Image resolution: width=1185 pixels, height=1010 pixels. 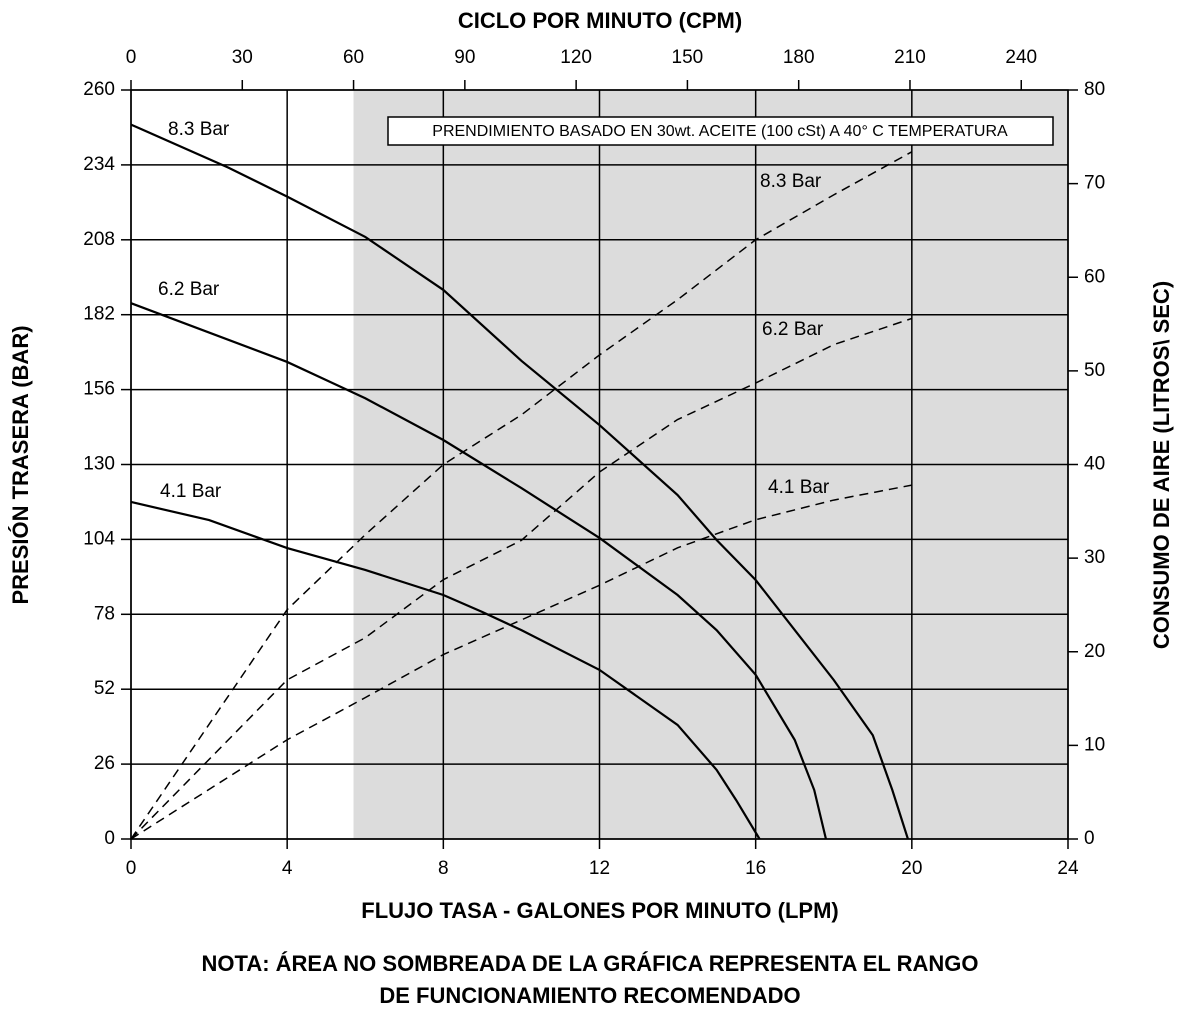 I want to click on x2-tick-label: 90, so click(x=464, y=57).